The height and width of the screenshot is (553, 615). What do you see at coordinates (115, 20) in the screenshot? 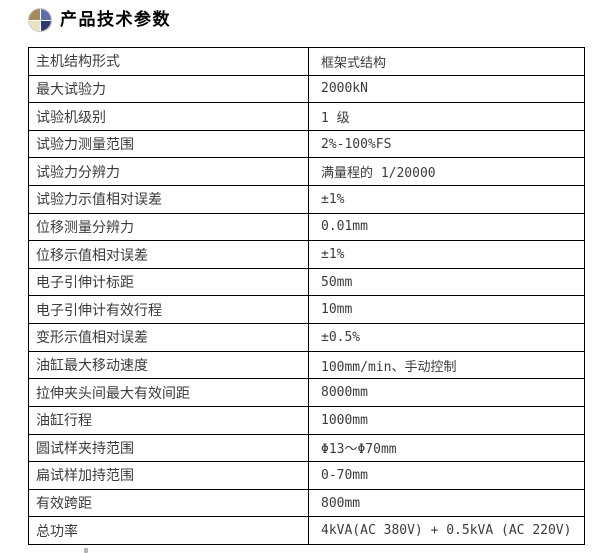
I see `page-title: 产品技术参数` at bounding box center [115, 20].